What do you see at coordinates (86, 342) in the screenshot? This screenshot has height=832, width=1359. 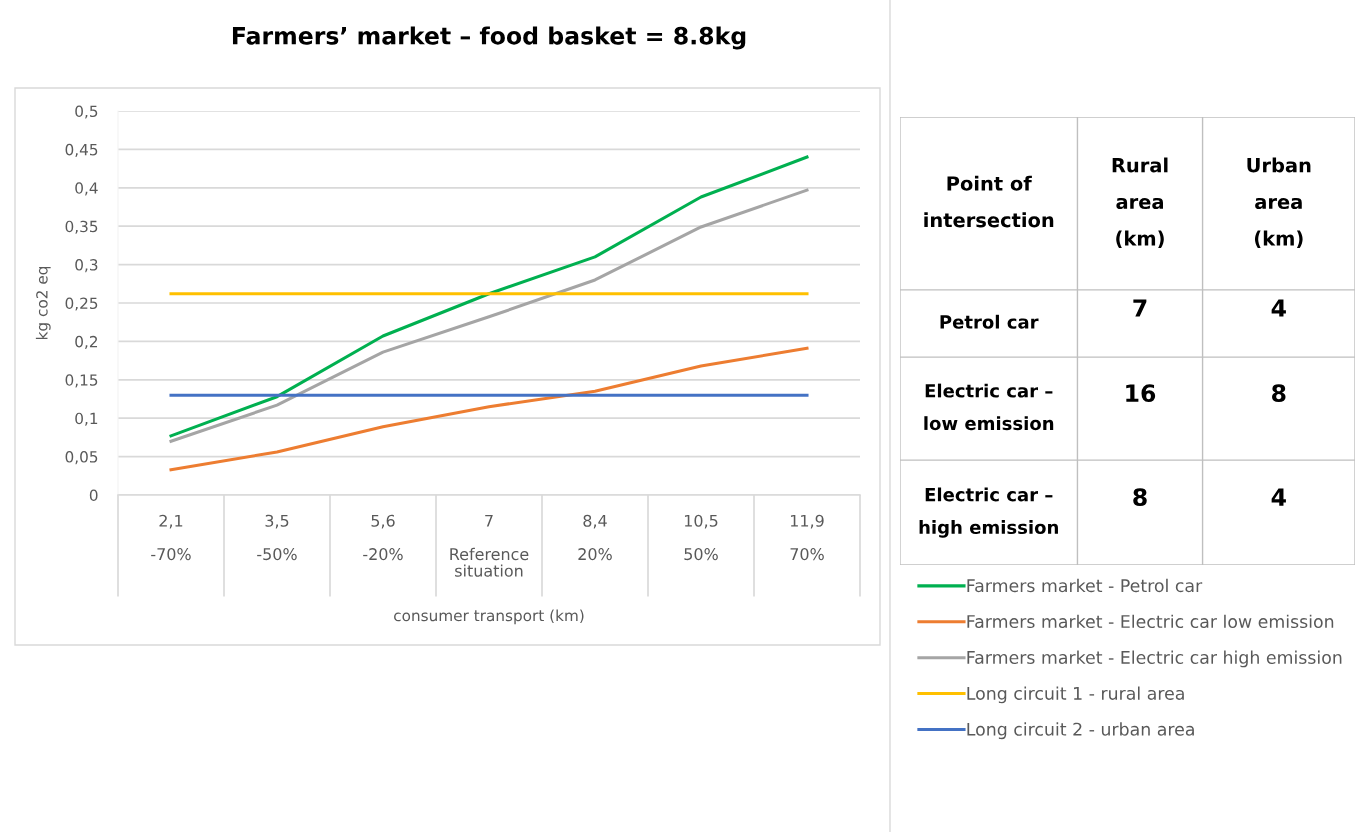 I see `y-tick-label: 0,2` at bounding box center [86, 342].